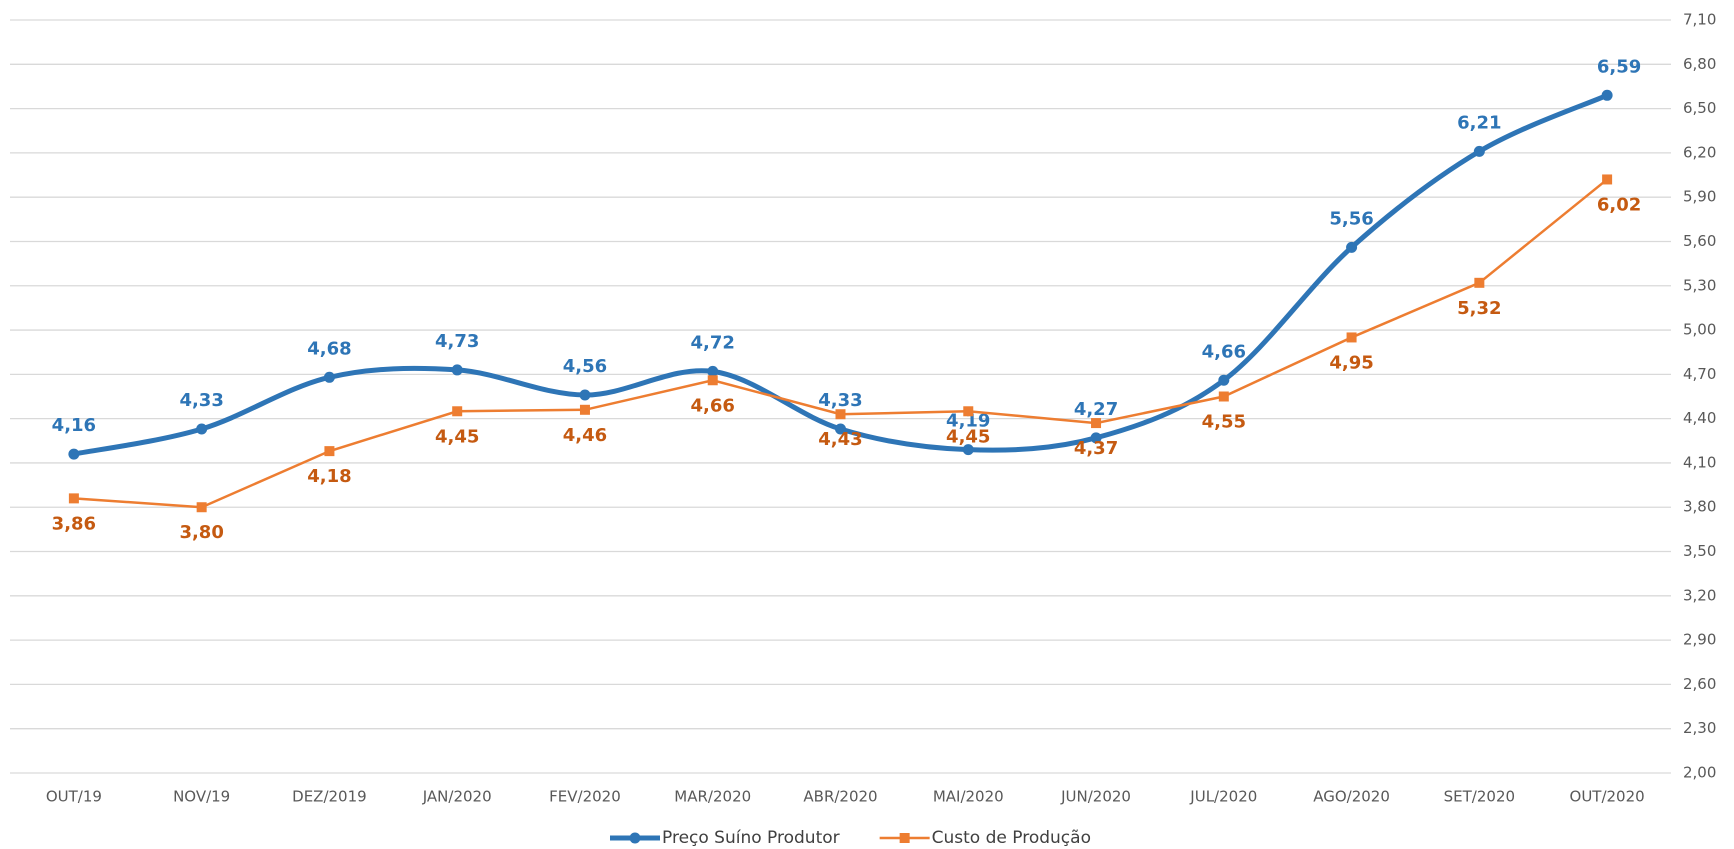  I want to click on y-tick-label: 2,90, so click(1699, 640).